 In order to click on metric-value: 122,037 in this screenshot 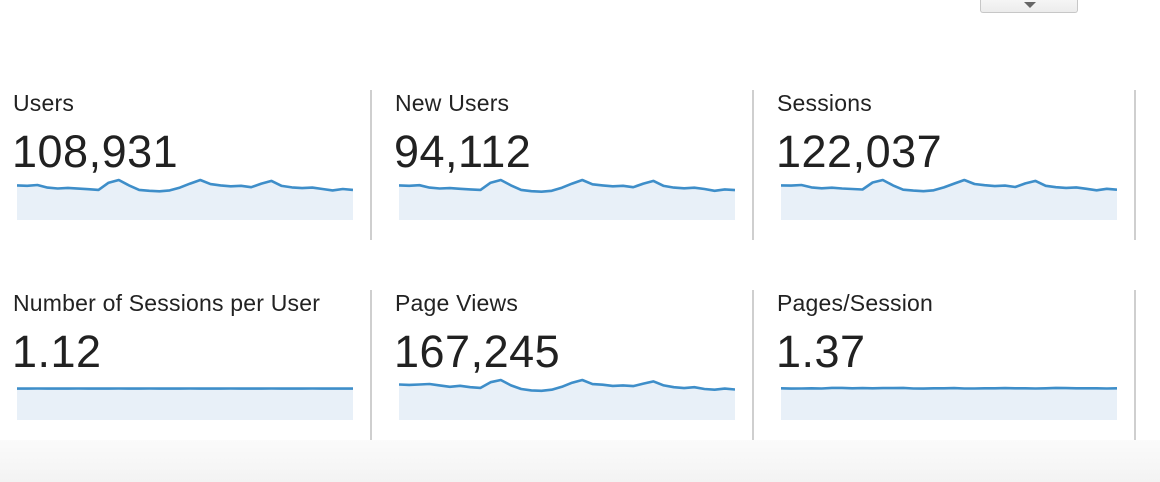, I will do `click(859, 151)`.